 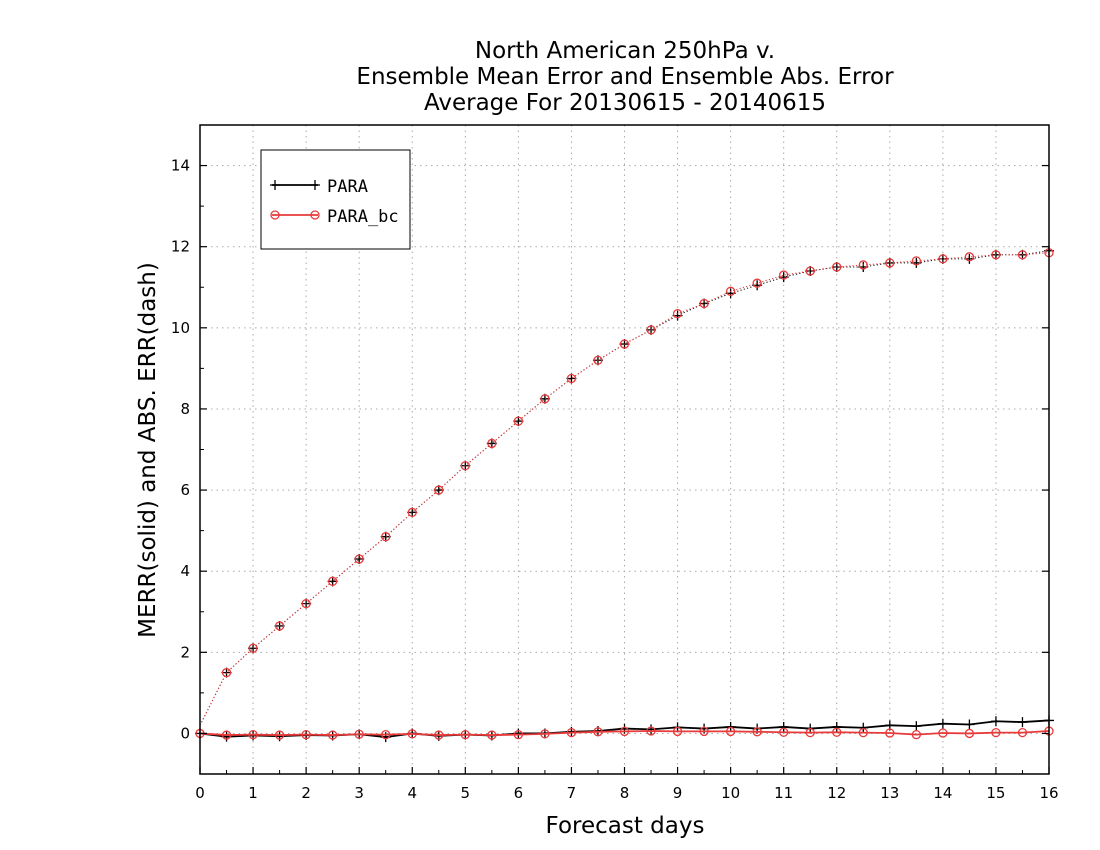 I want to click on y-tick-label: 4, so click(x=185, y=571).